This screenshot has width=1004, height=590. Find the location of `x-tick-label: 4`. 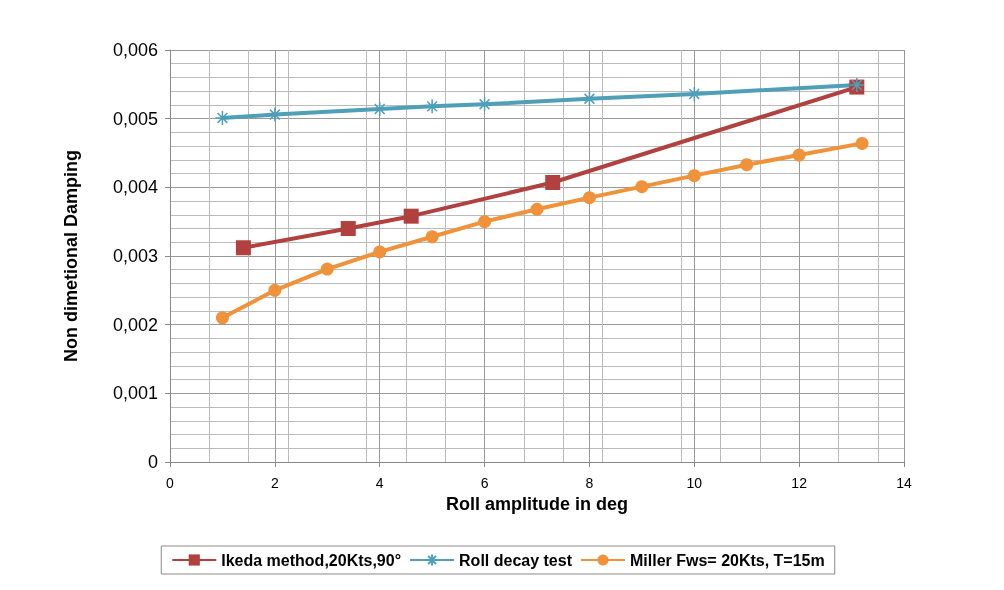

x-tick-label: 4 is located at coordinates (379, 483).